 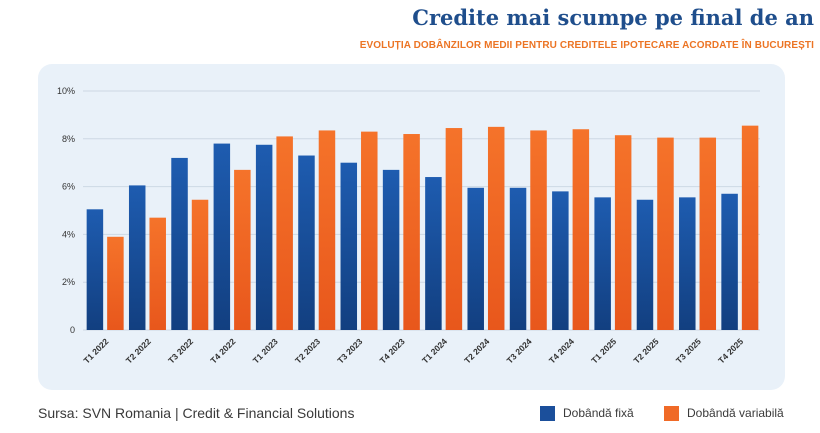 What do you see at coordinates (730, 350) in the screenshot?
I see `x-tick-label: T4 2025` at bounding box center [730, 350].